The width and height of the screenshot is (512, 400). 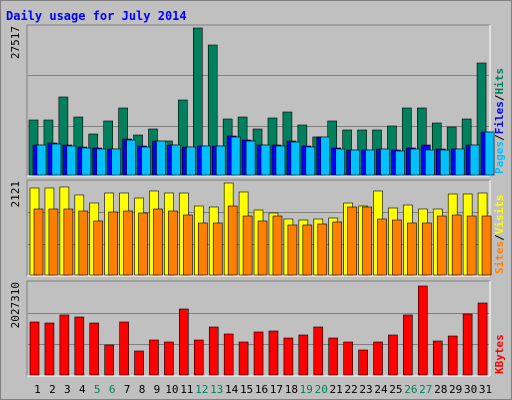 I want to click on legend-hits-panel: Pages/Files/Hits, so click(x=499, y=121).